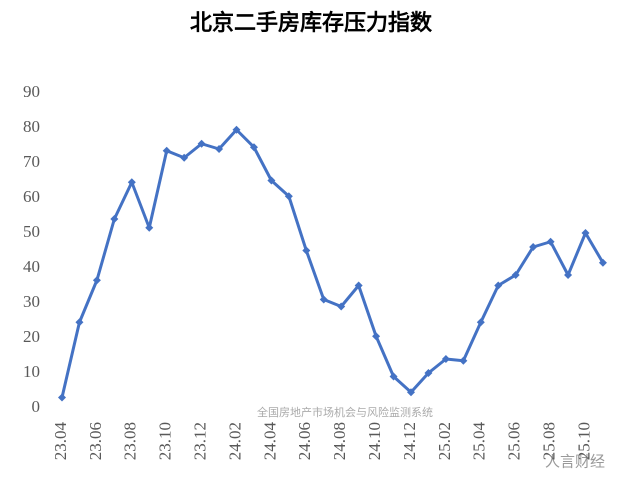  What do you see at coordinates (36, 406) in the screenshot?
I see `y-tick-label: 0` at bounding box center [36, 406].